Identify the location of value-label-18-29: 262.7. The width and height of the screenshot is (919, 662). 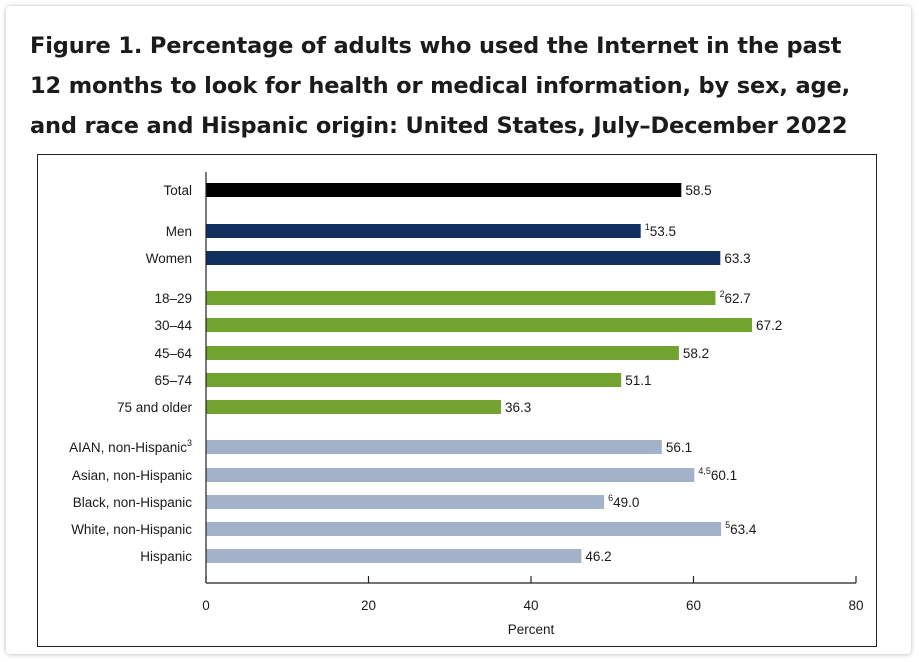
(734, 297).